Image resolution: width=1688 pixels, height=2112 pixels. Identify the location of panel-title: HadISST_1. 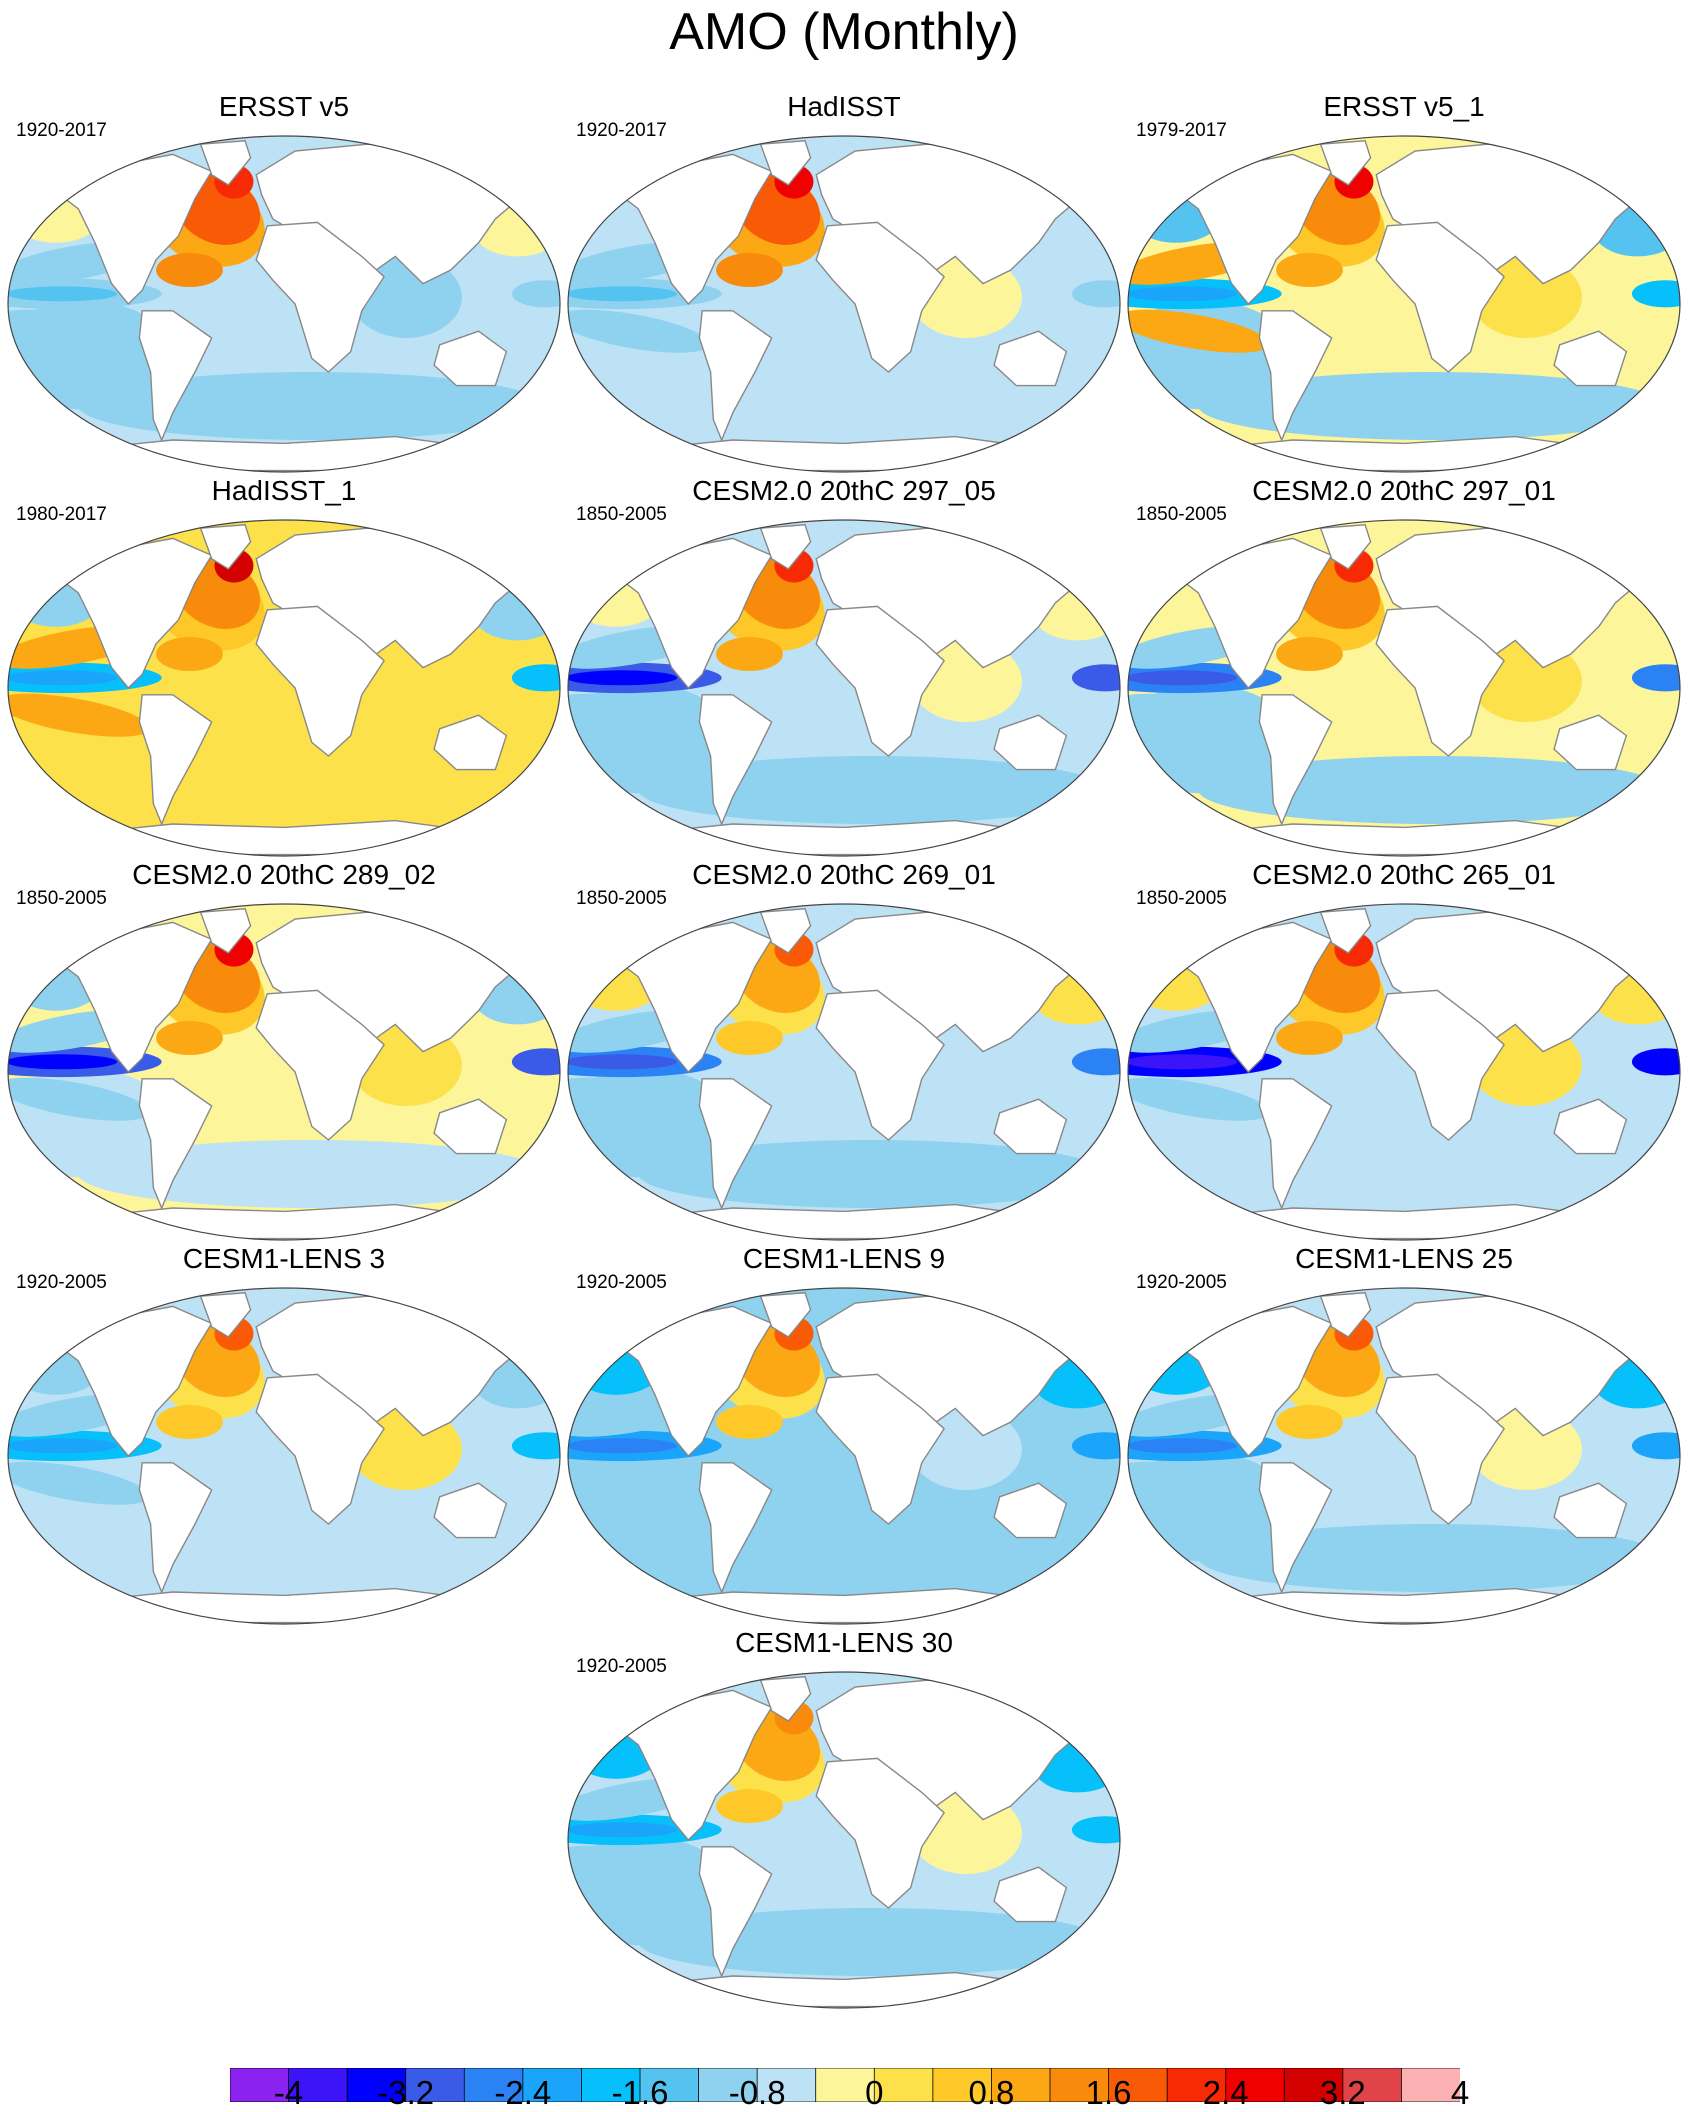
(284, 490).